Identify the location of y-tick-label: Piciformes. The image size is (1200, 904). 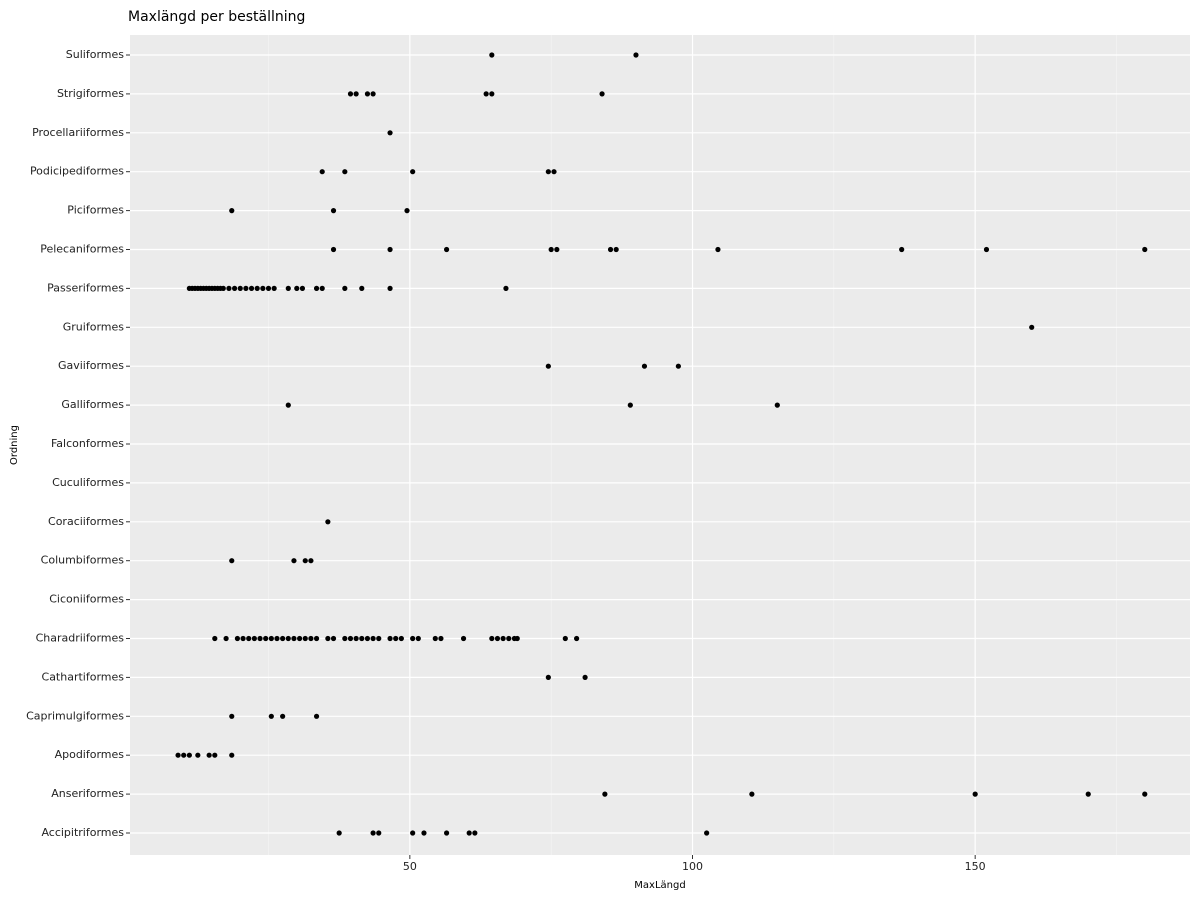
(95, 210).